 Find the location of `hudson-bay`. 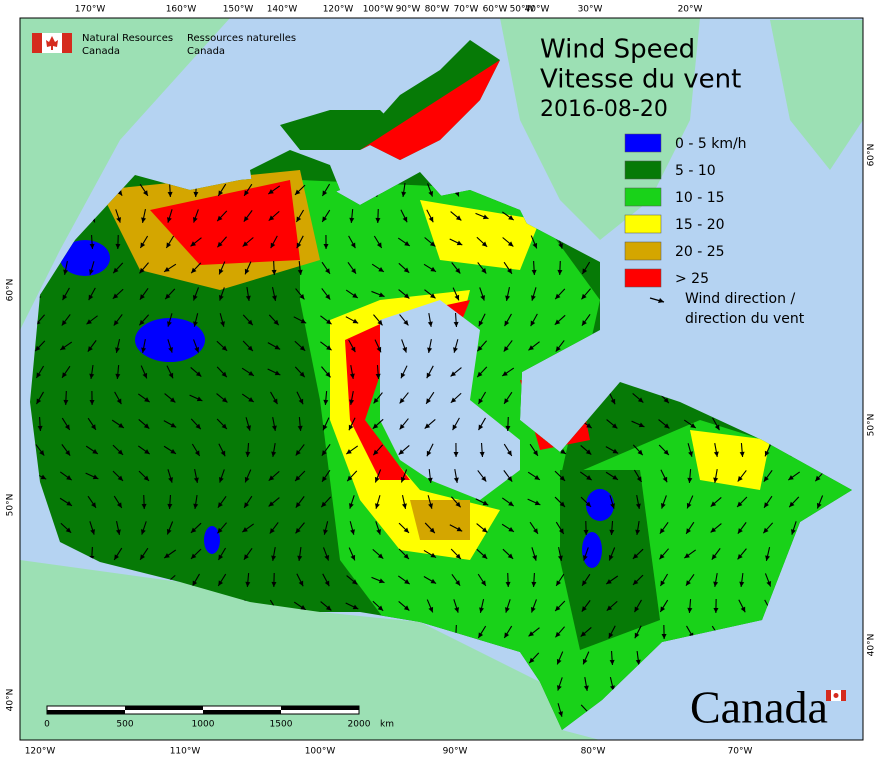

hudson-bay is located at coordinates (450, 400).